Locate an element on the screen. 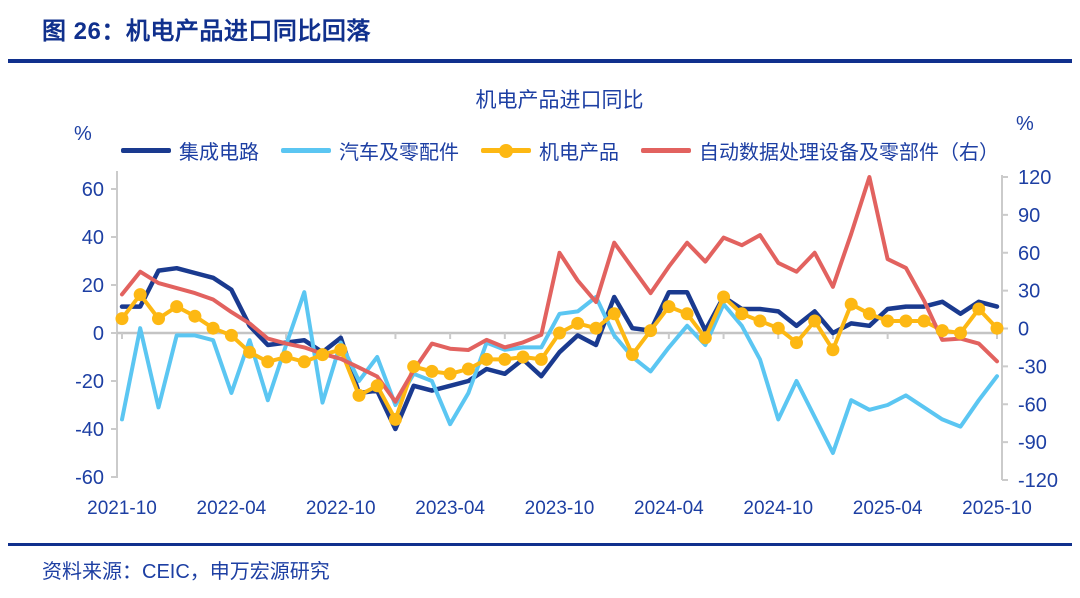 Image resolution: width=1080 pixels, height=598 pixels. left-axis-tick-label: 60 is located at coordinates (93, 190).